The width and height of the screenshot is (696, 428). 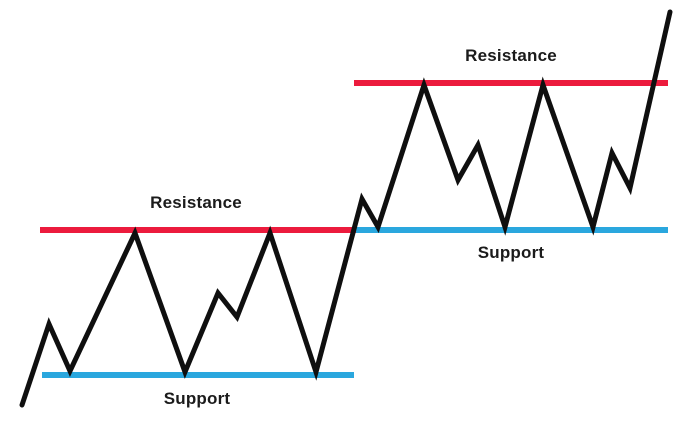 What do you see at coordinates (196, 202) in the screenshot?
I see `resistance-label-left: Resistance` at bounding box center [196, 202].